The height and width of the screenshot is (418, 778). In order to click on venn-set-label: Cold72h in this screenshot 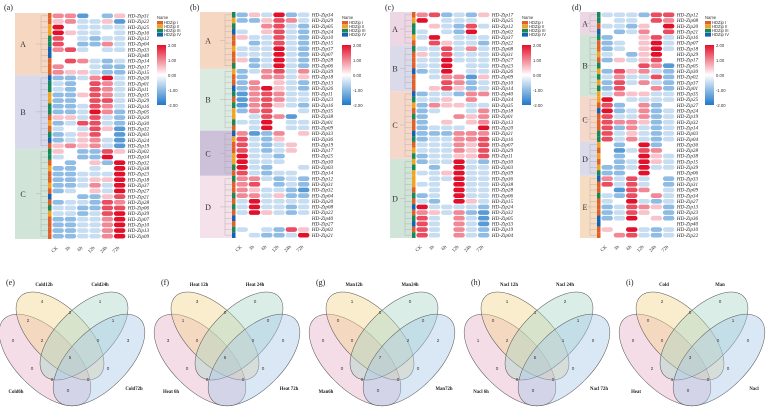, I will do `click(134, 389)`.